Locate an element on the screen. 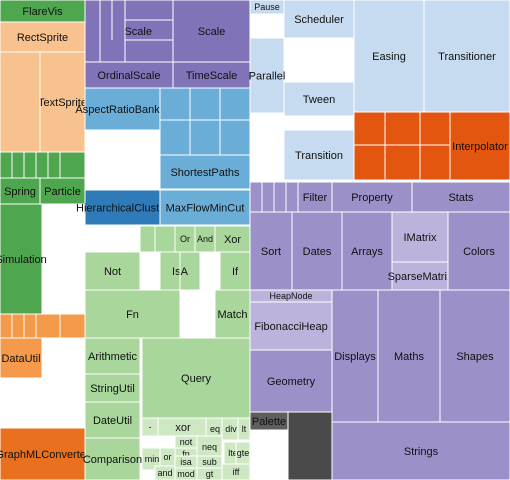  treemap-cell-match: Match is located at coordinates (232, 314).